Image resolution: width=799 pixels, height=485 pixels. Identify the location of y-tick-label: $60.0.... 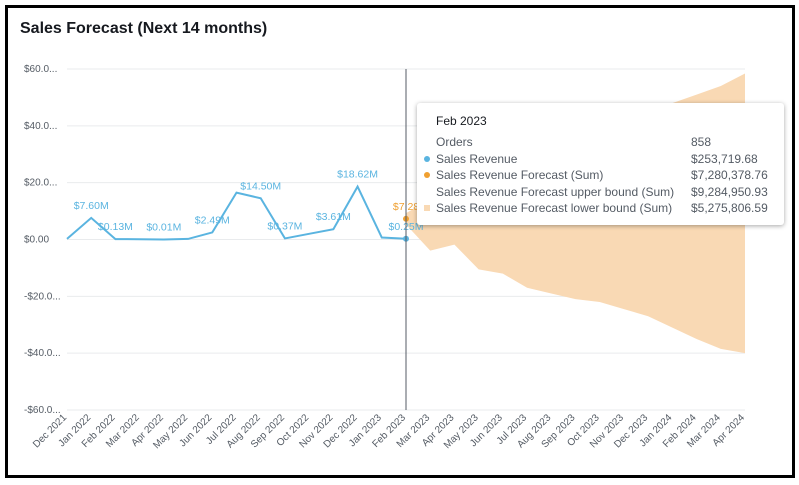
(40, 69).